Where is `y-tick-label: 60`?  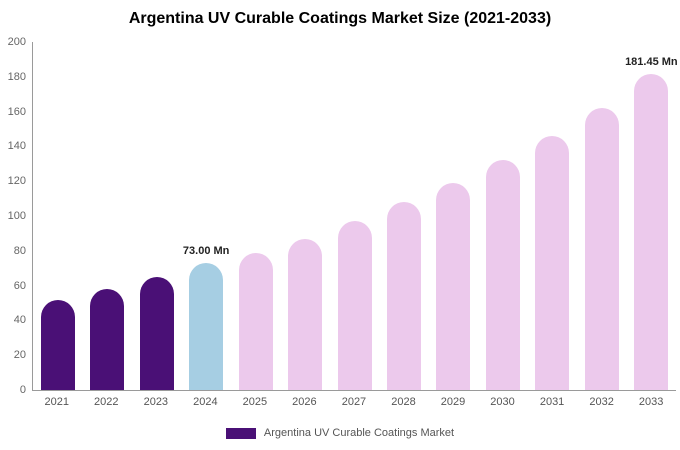 y-tick-label: 60 is located at coordinates (19, 285).